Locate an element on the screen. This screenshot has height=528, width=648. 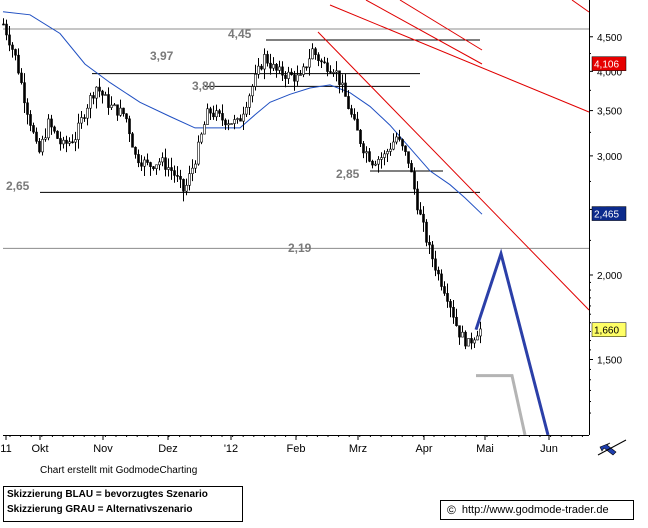
legend-blue: Skizzierung BLAU = bevorzugtes Szenario is located at coordinates (107, 494).